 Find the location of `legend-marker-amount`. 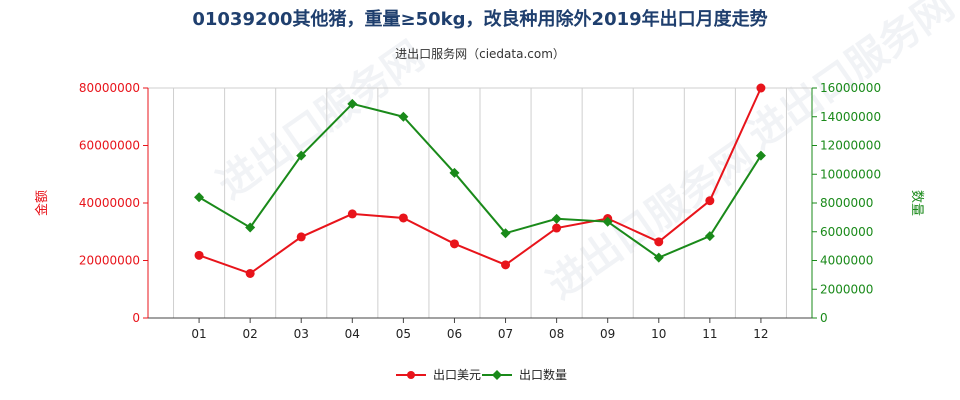

legend-marker-amount is located at coordinates (411, 375).